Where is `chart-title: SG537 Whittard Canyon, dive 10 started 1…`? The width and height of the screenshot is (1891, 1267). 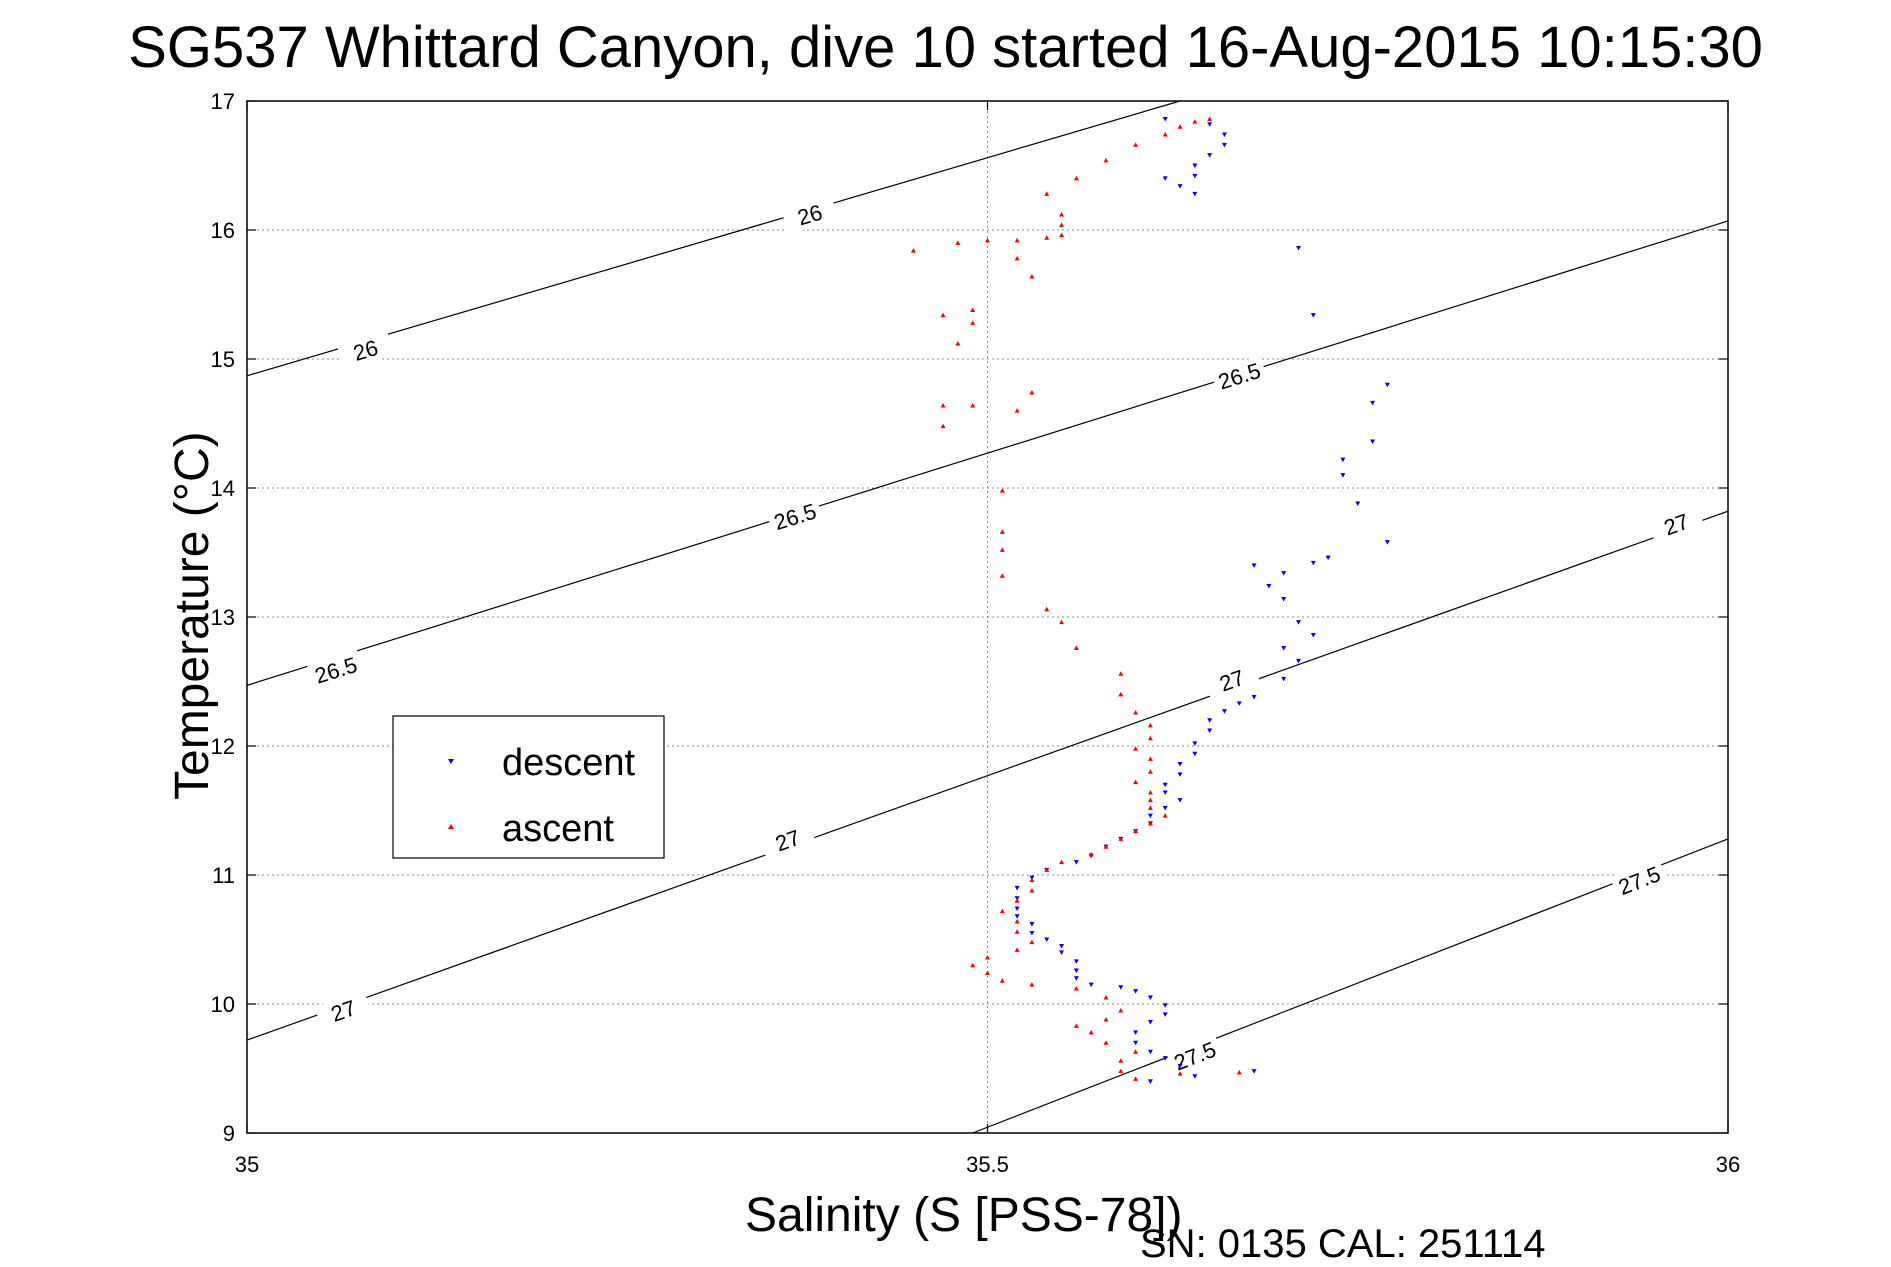
chart-title: SG537 Whittard Canyon, dive 10 started 1… is located at coordinates (945, 47).